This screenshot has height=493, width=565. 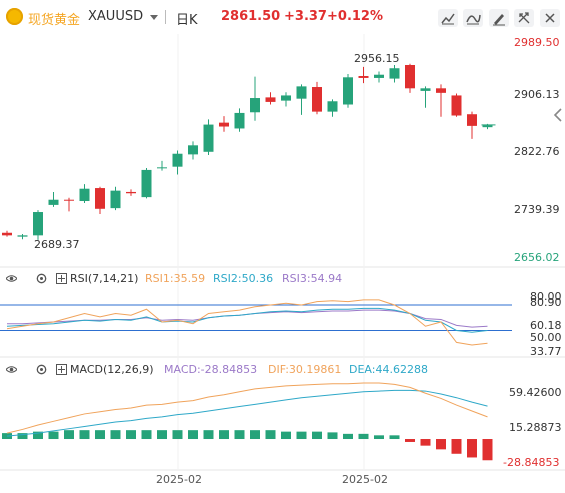 I want to click on macd-axis-label: 59.42600, so click(x=535, y=392).